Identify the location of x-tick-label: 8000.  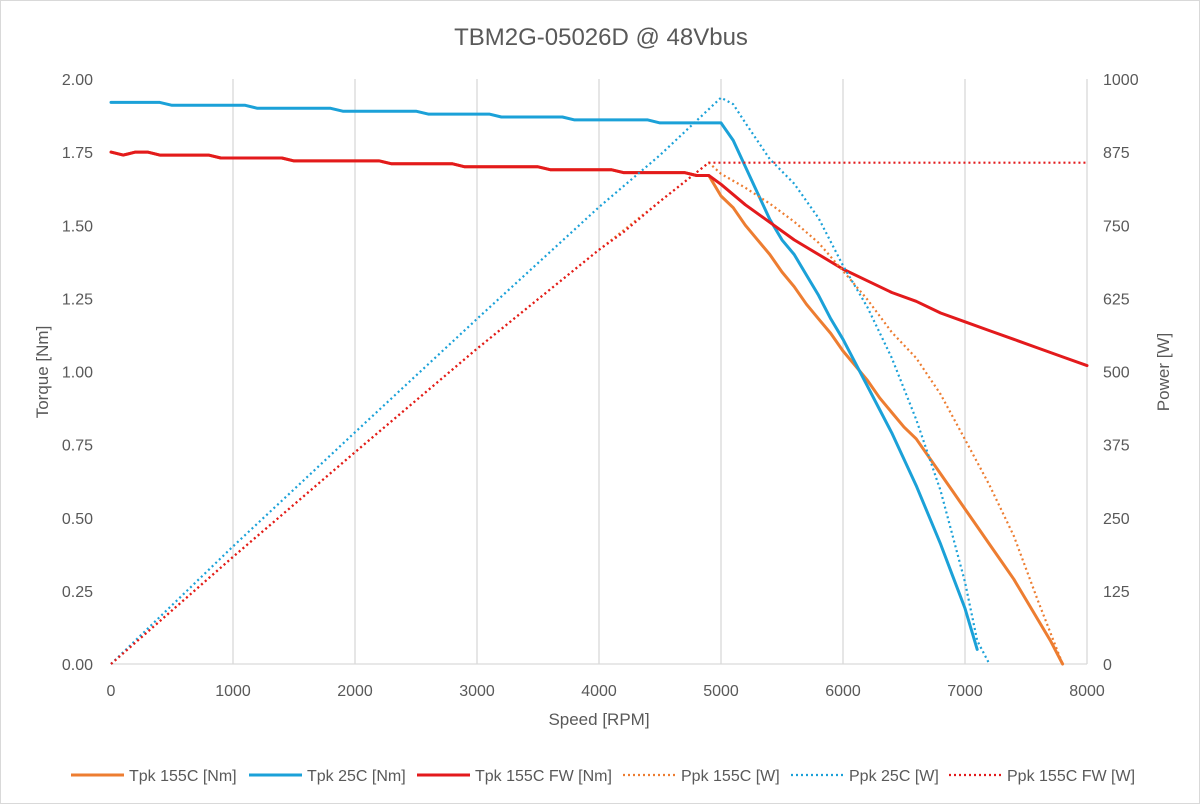
(1087, 691).